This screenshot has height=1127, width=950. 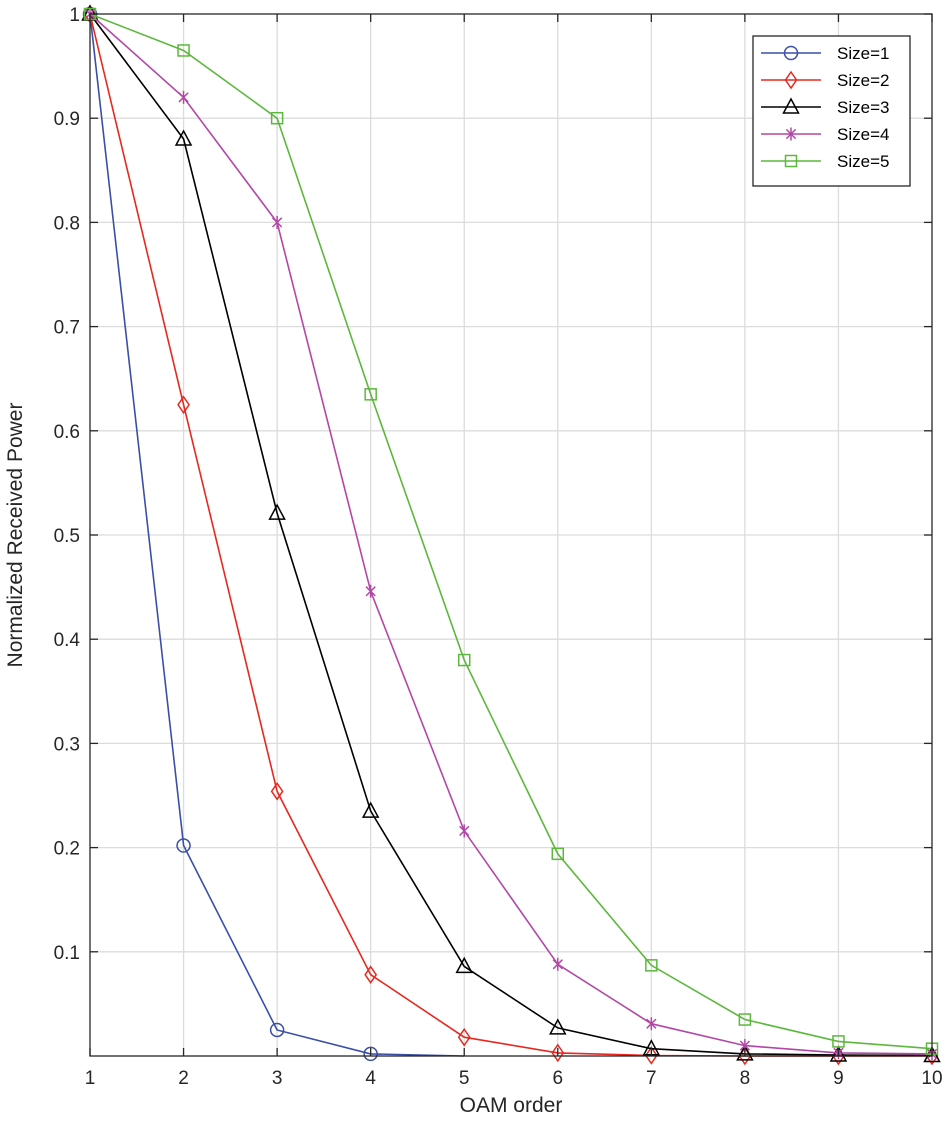 What do you see at coordinates (651, 1078) in the screenshot?
I see `x-tick-label: 7` at bounding box center [651, 1078].